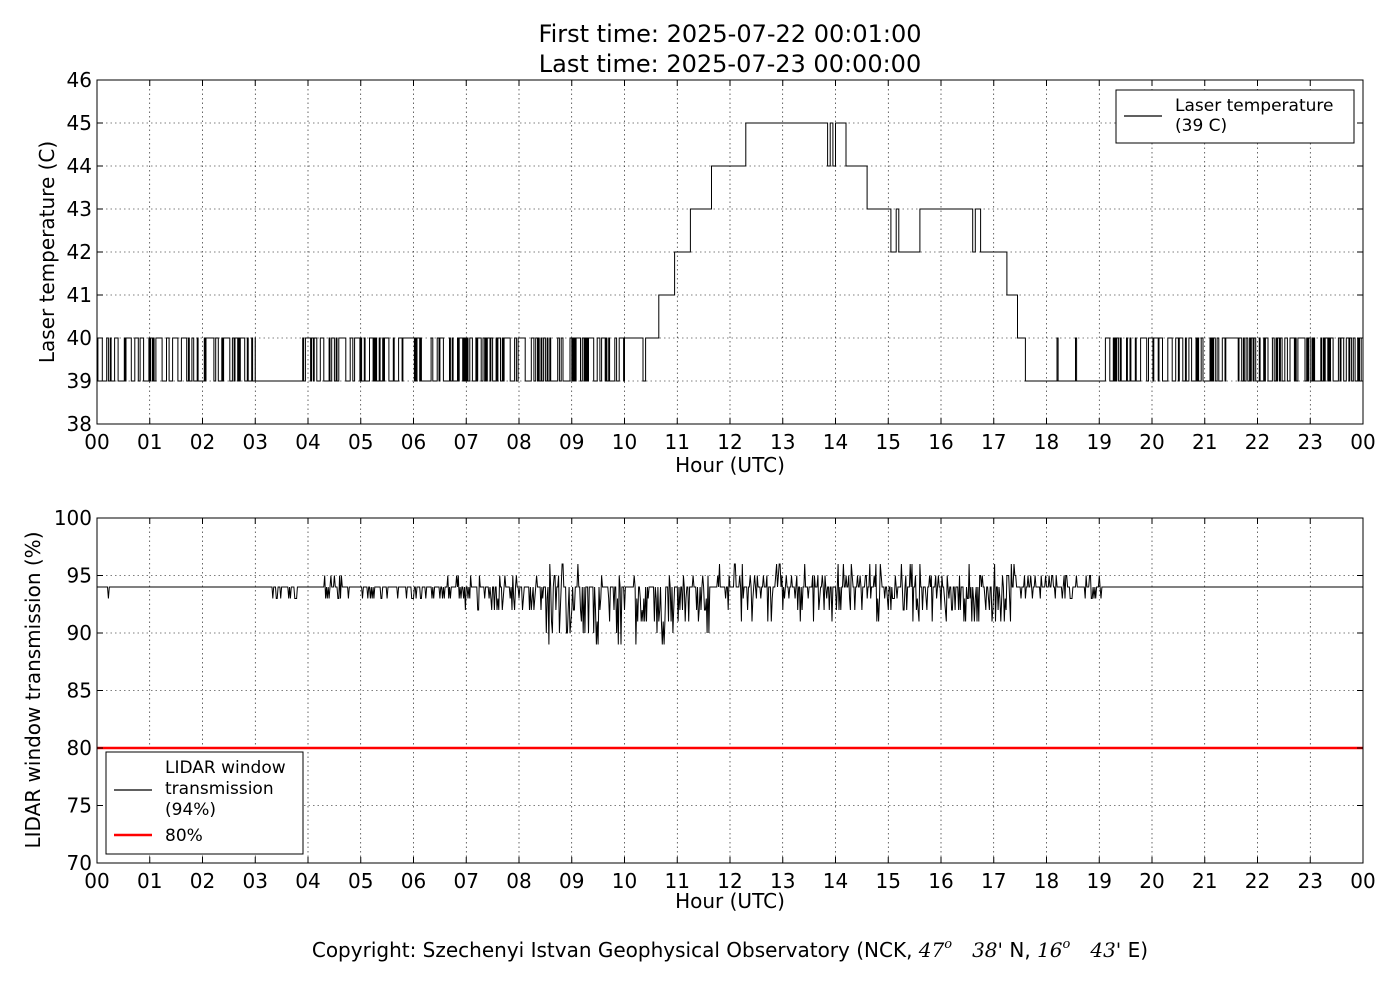 The width and height of the screenshot is (1400, 1000). I want to click on top-legend-label-line: Laser temperature, so click(1254, 106).